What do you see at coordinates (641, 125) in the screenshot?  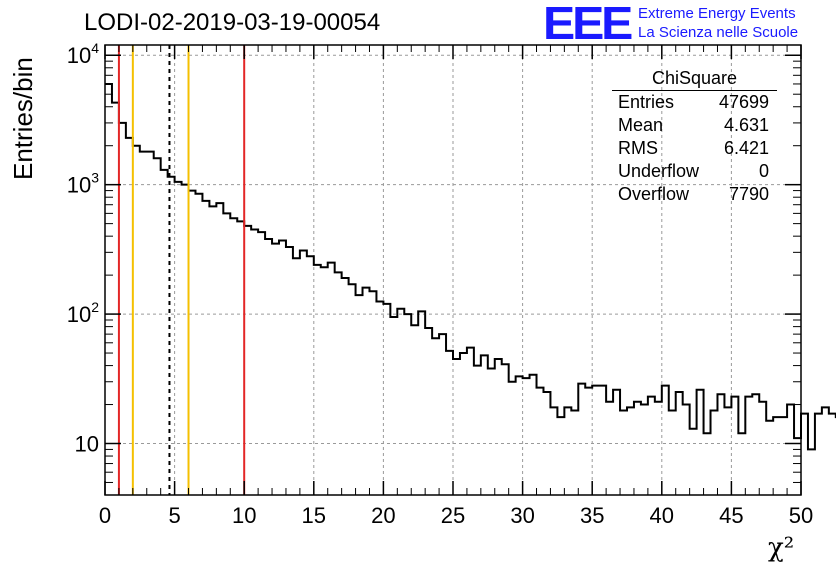 I see `stats-label: Mean` at bounding box center [641, 125].